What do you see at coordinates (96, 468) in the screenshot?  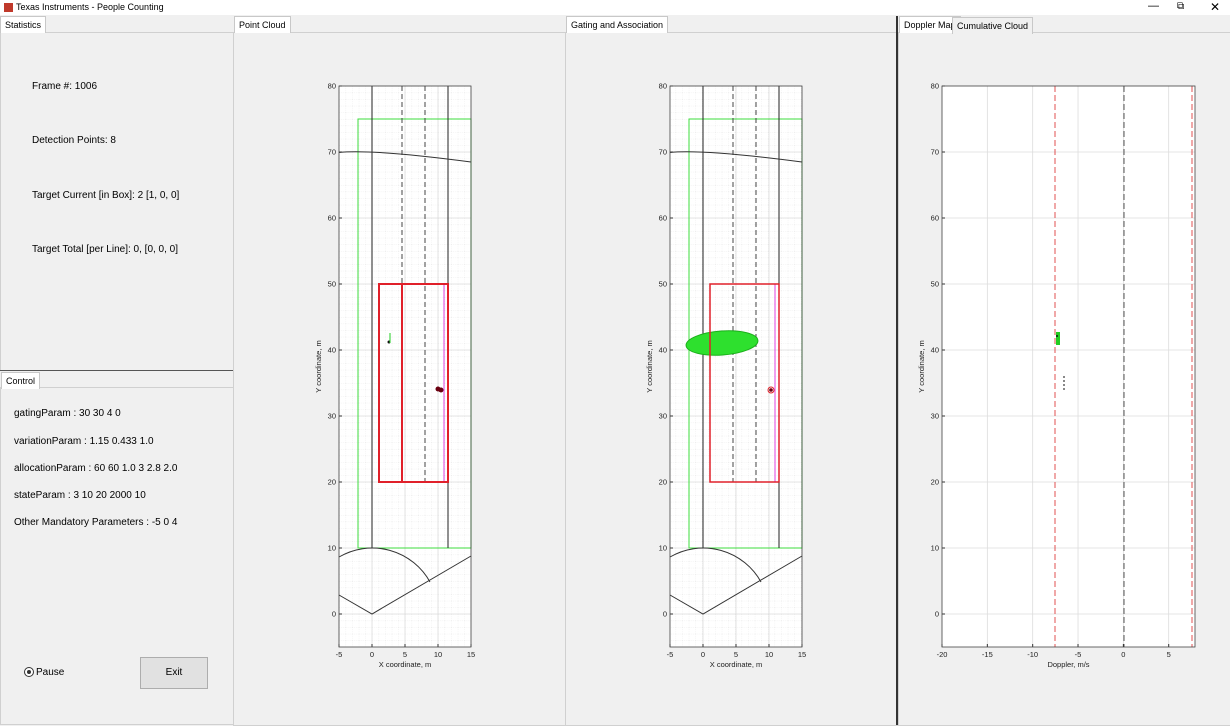 I see `param-line: allocationParam : 60 60 1.0 3 2.8 2.0` at bounding box center [96, 468].